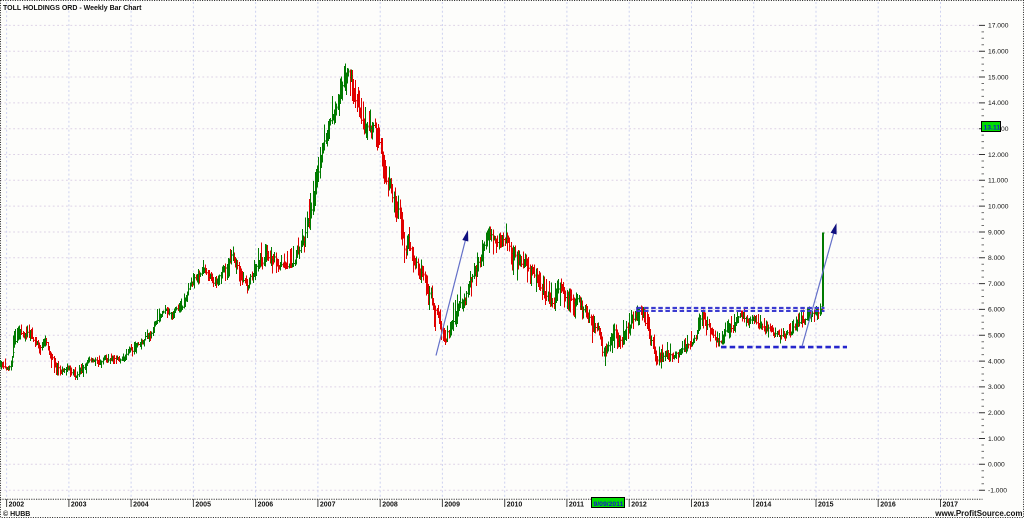 The image size is (1024, 518). What do you see at coordinates (996, 439) in the screenshot?
I see `svg-text: 1.000` at bounding box center [996, 439].